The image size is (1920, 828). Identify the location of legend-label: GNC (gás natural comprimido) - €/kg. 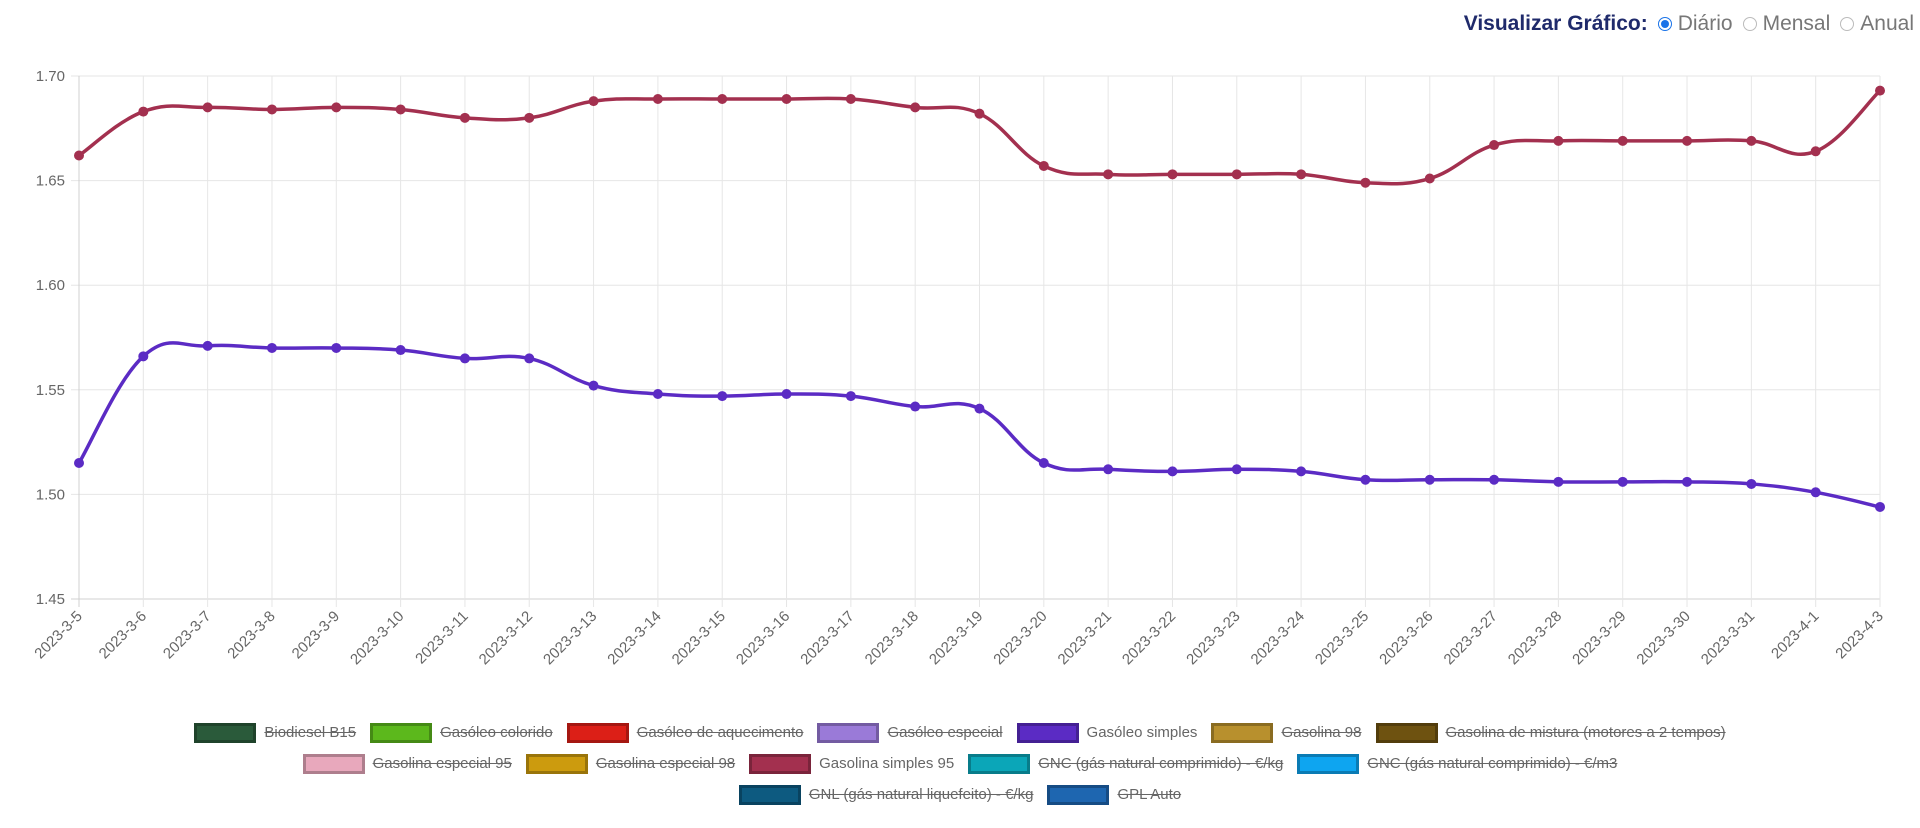
(1161, 763).